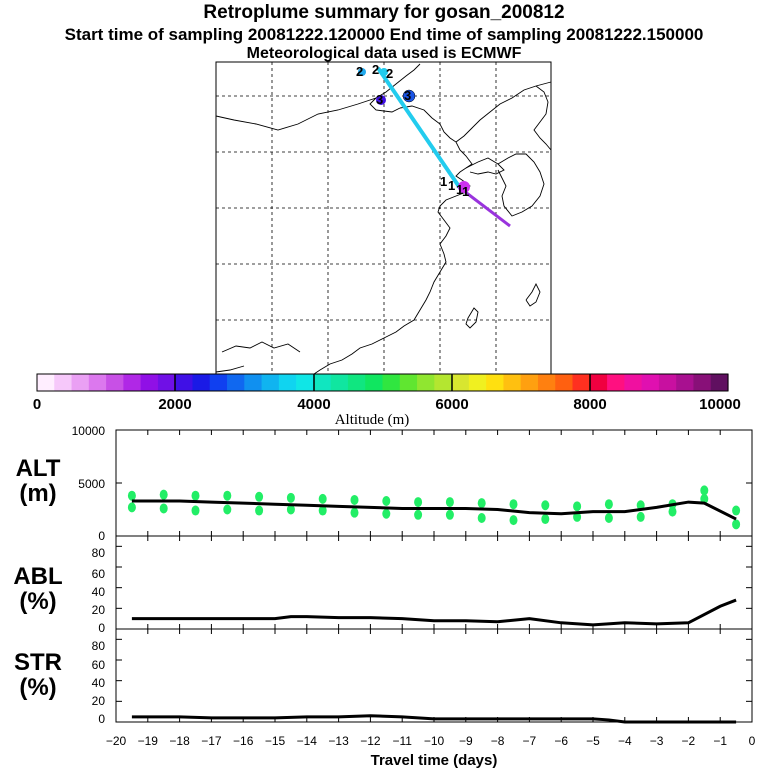 The width and height of the screenshot is (768, 768). What do you see at coordinates (485, 207) in the screenshot?
I see `lower-trajectory` at bounding box center [485, 207].